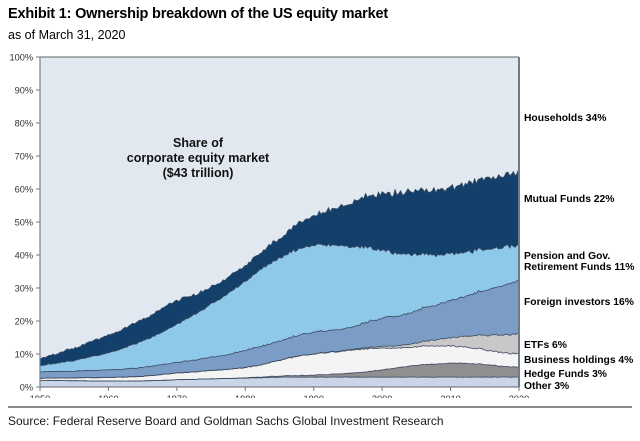 This screenshot has width=640, height=441. Describe the element at coordinates (22, 57) in the screenshot. I see `svg-text: 100%` at that location.